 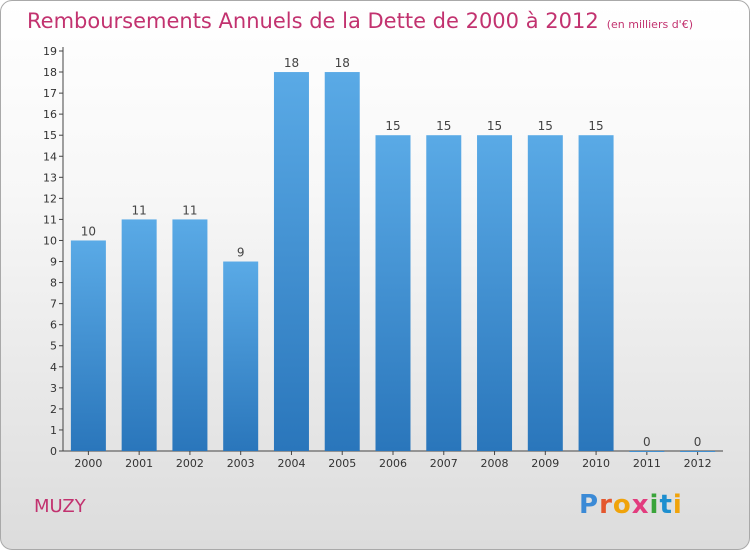 What do you see at coordinates (88, 345) in the screenshot?
I see `bar-2000` at bounding box center [88, 345].